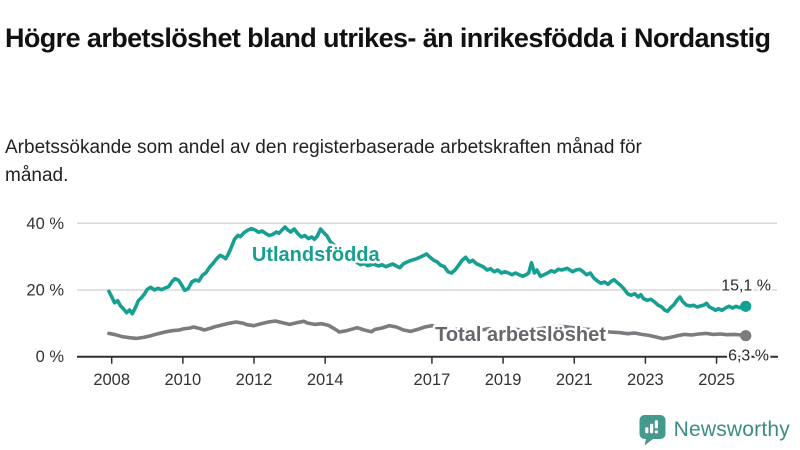 This screenshot has width=800, height=450. Describe the element at coordinates (432, 380) in the screenshot. I see `x-tick-label: 2017` at that location.